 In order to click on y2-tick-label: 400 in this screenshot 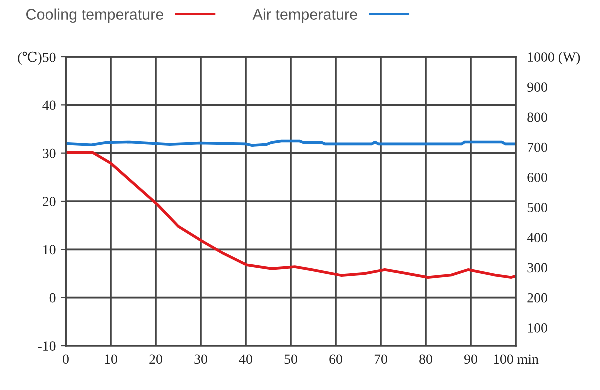, I will do `click(537, 238)`.